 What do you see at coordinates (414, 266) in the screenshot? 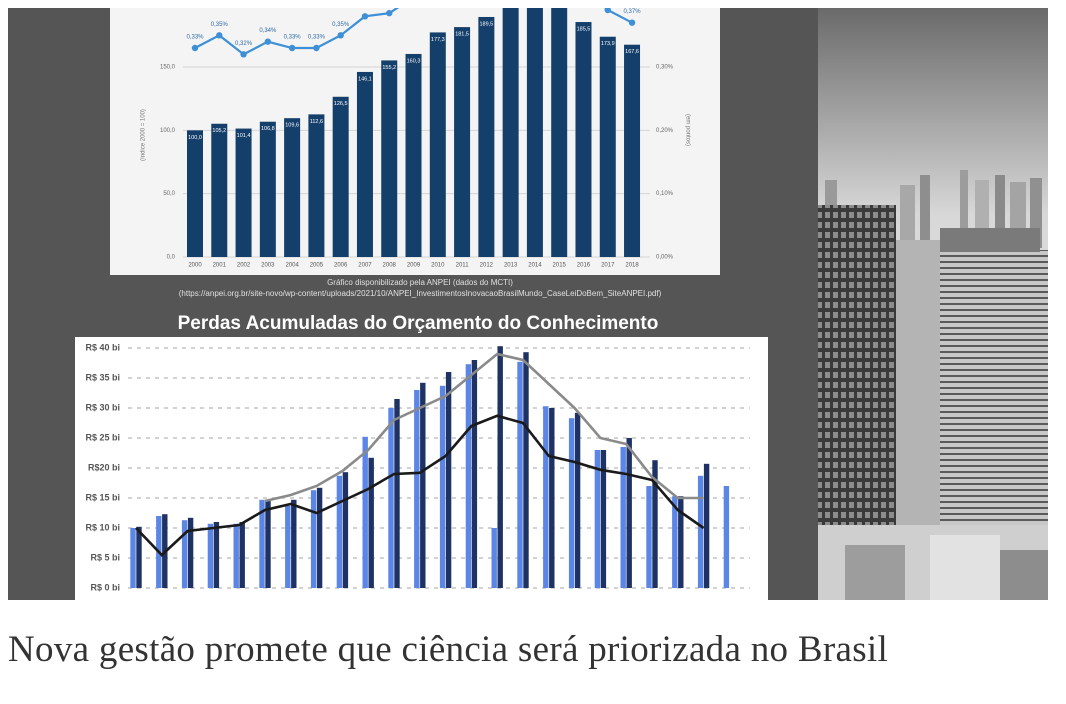
I see `x-tick-label: 2009` at bounding box center [414, 266].